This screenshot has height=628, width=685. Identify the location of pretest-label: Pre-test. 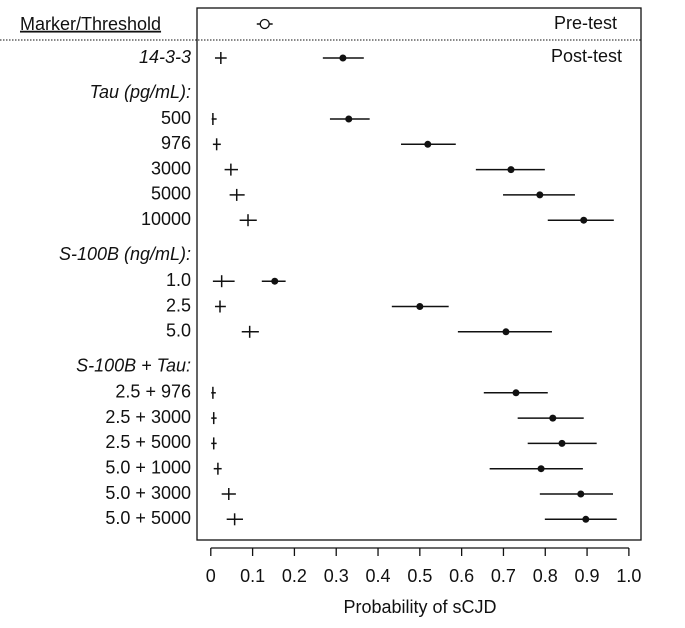
(585, 23).